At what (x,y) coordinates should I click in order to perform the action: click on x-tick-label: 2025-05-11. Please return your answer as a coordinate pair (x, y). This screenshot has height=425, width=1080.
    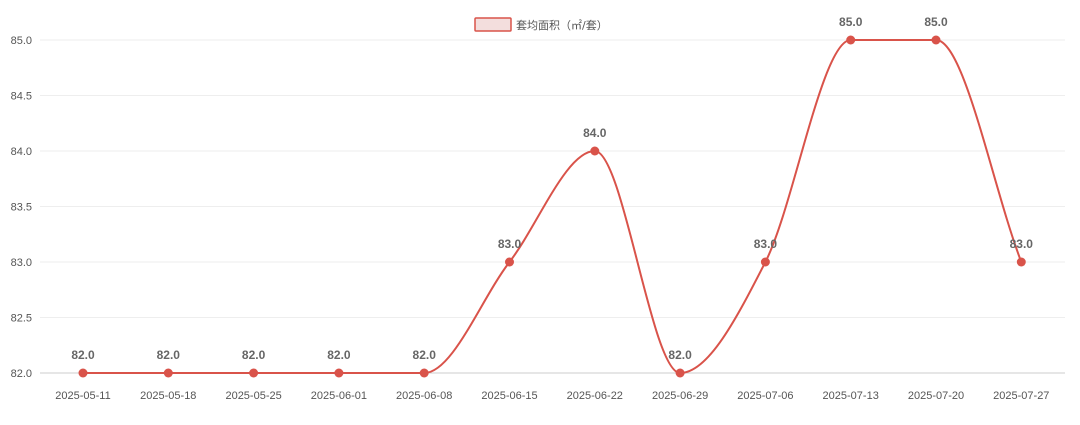
    Looking at the image, I should click on (82, 396).